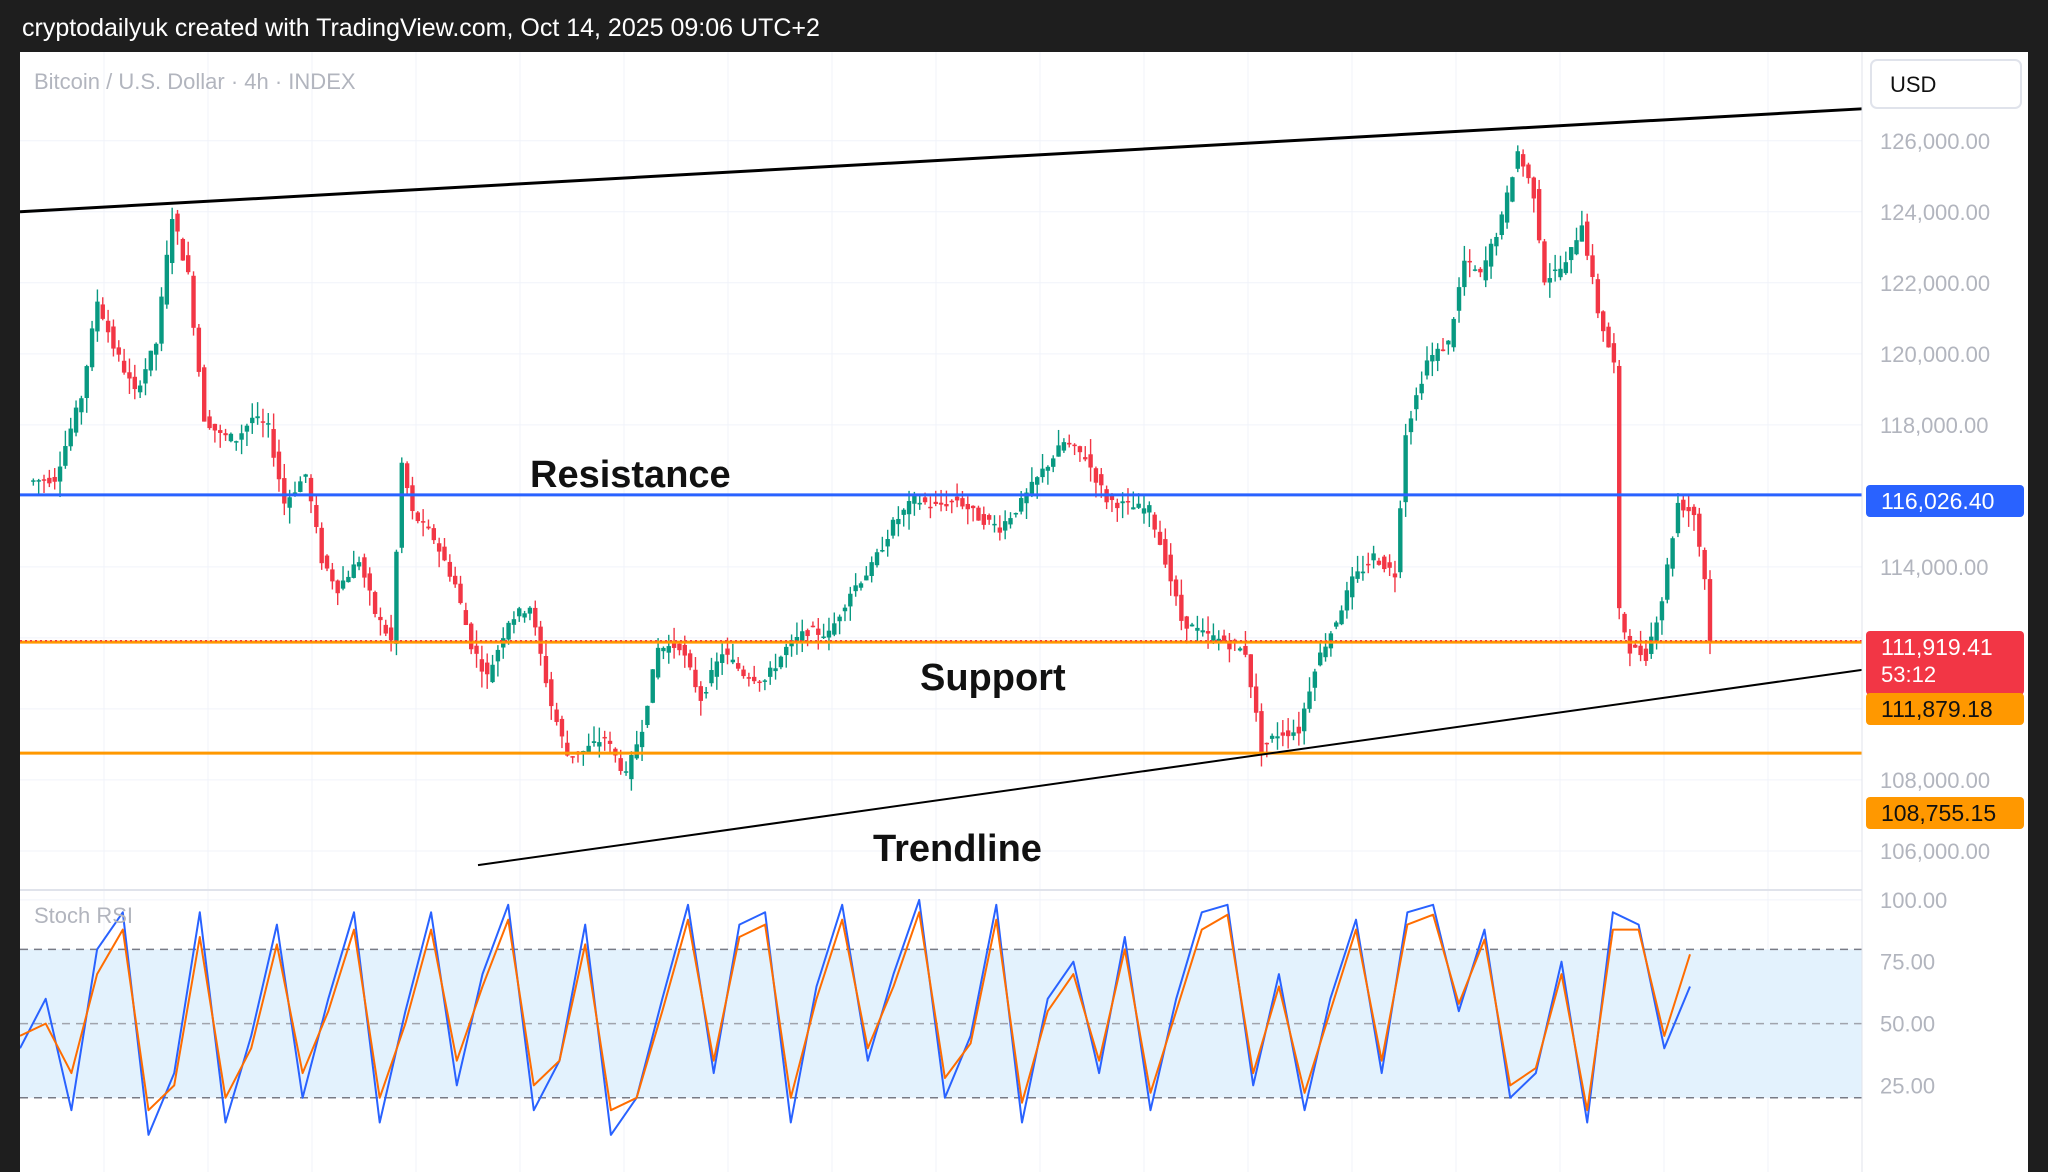 This screenshot has width=2048, height=1172. Describe the element at coordinates (1913, 900) in the screenshot. I see `stoch-tick-label: 100.00` at that location.